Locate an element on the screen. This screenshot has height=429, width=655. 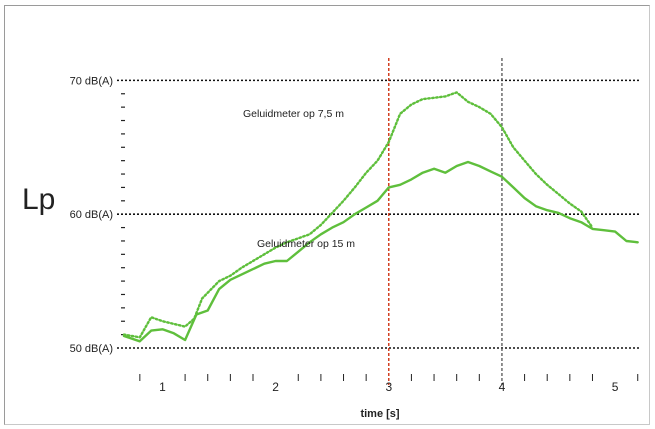
y-tick-label: 50 dB(A) is located at coordinates (91, 349).